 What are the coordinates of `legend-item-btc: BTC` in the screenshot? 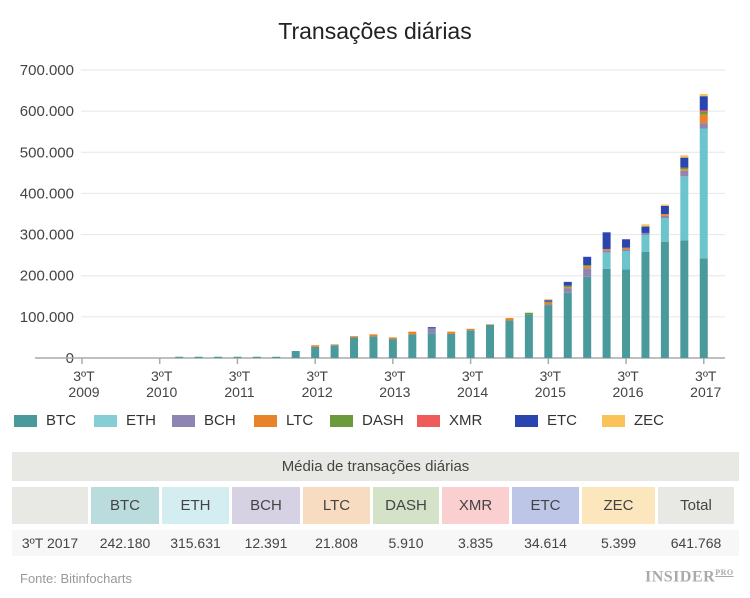 It's located at (54, 420).